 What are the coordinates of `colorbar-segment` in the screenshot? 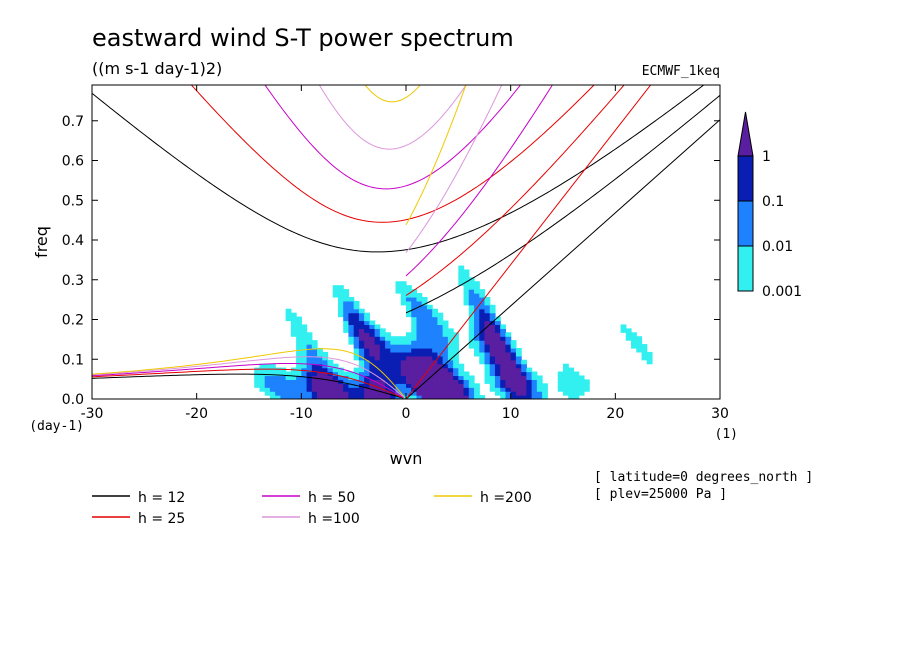 It's located at (745, 178).